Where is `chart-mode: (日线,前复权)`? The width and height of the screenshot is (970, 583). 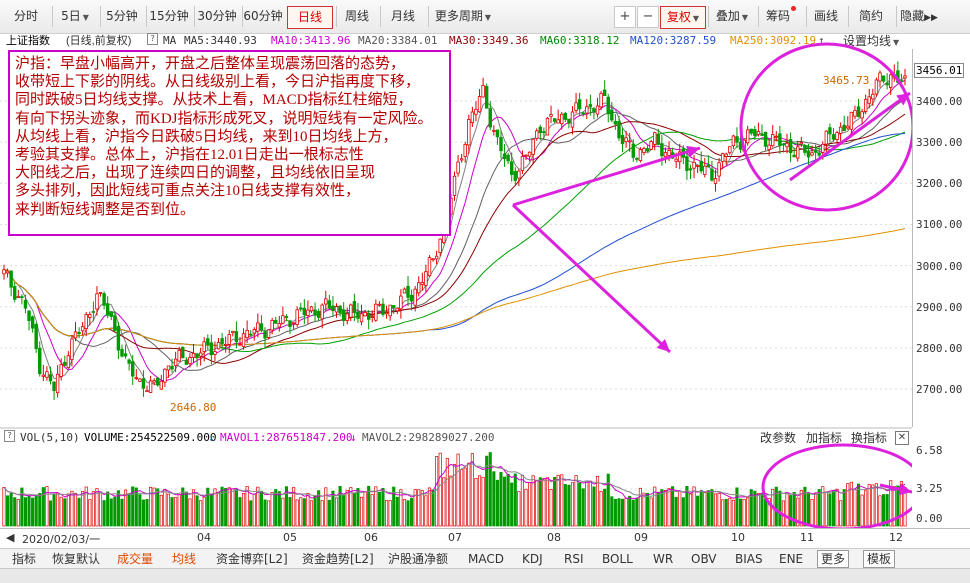 chart-mode: (日线,前复权) is located at coordinates (99, 41).